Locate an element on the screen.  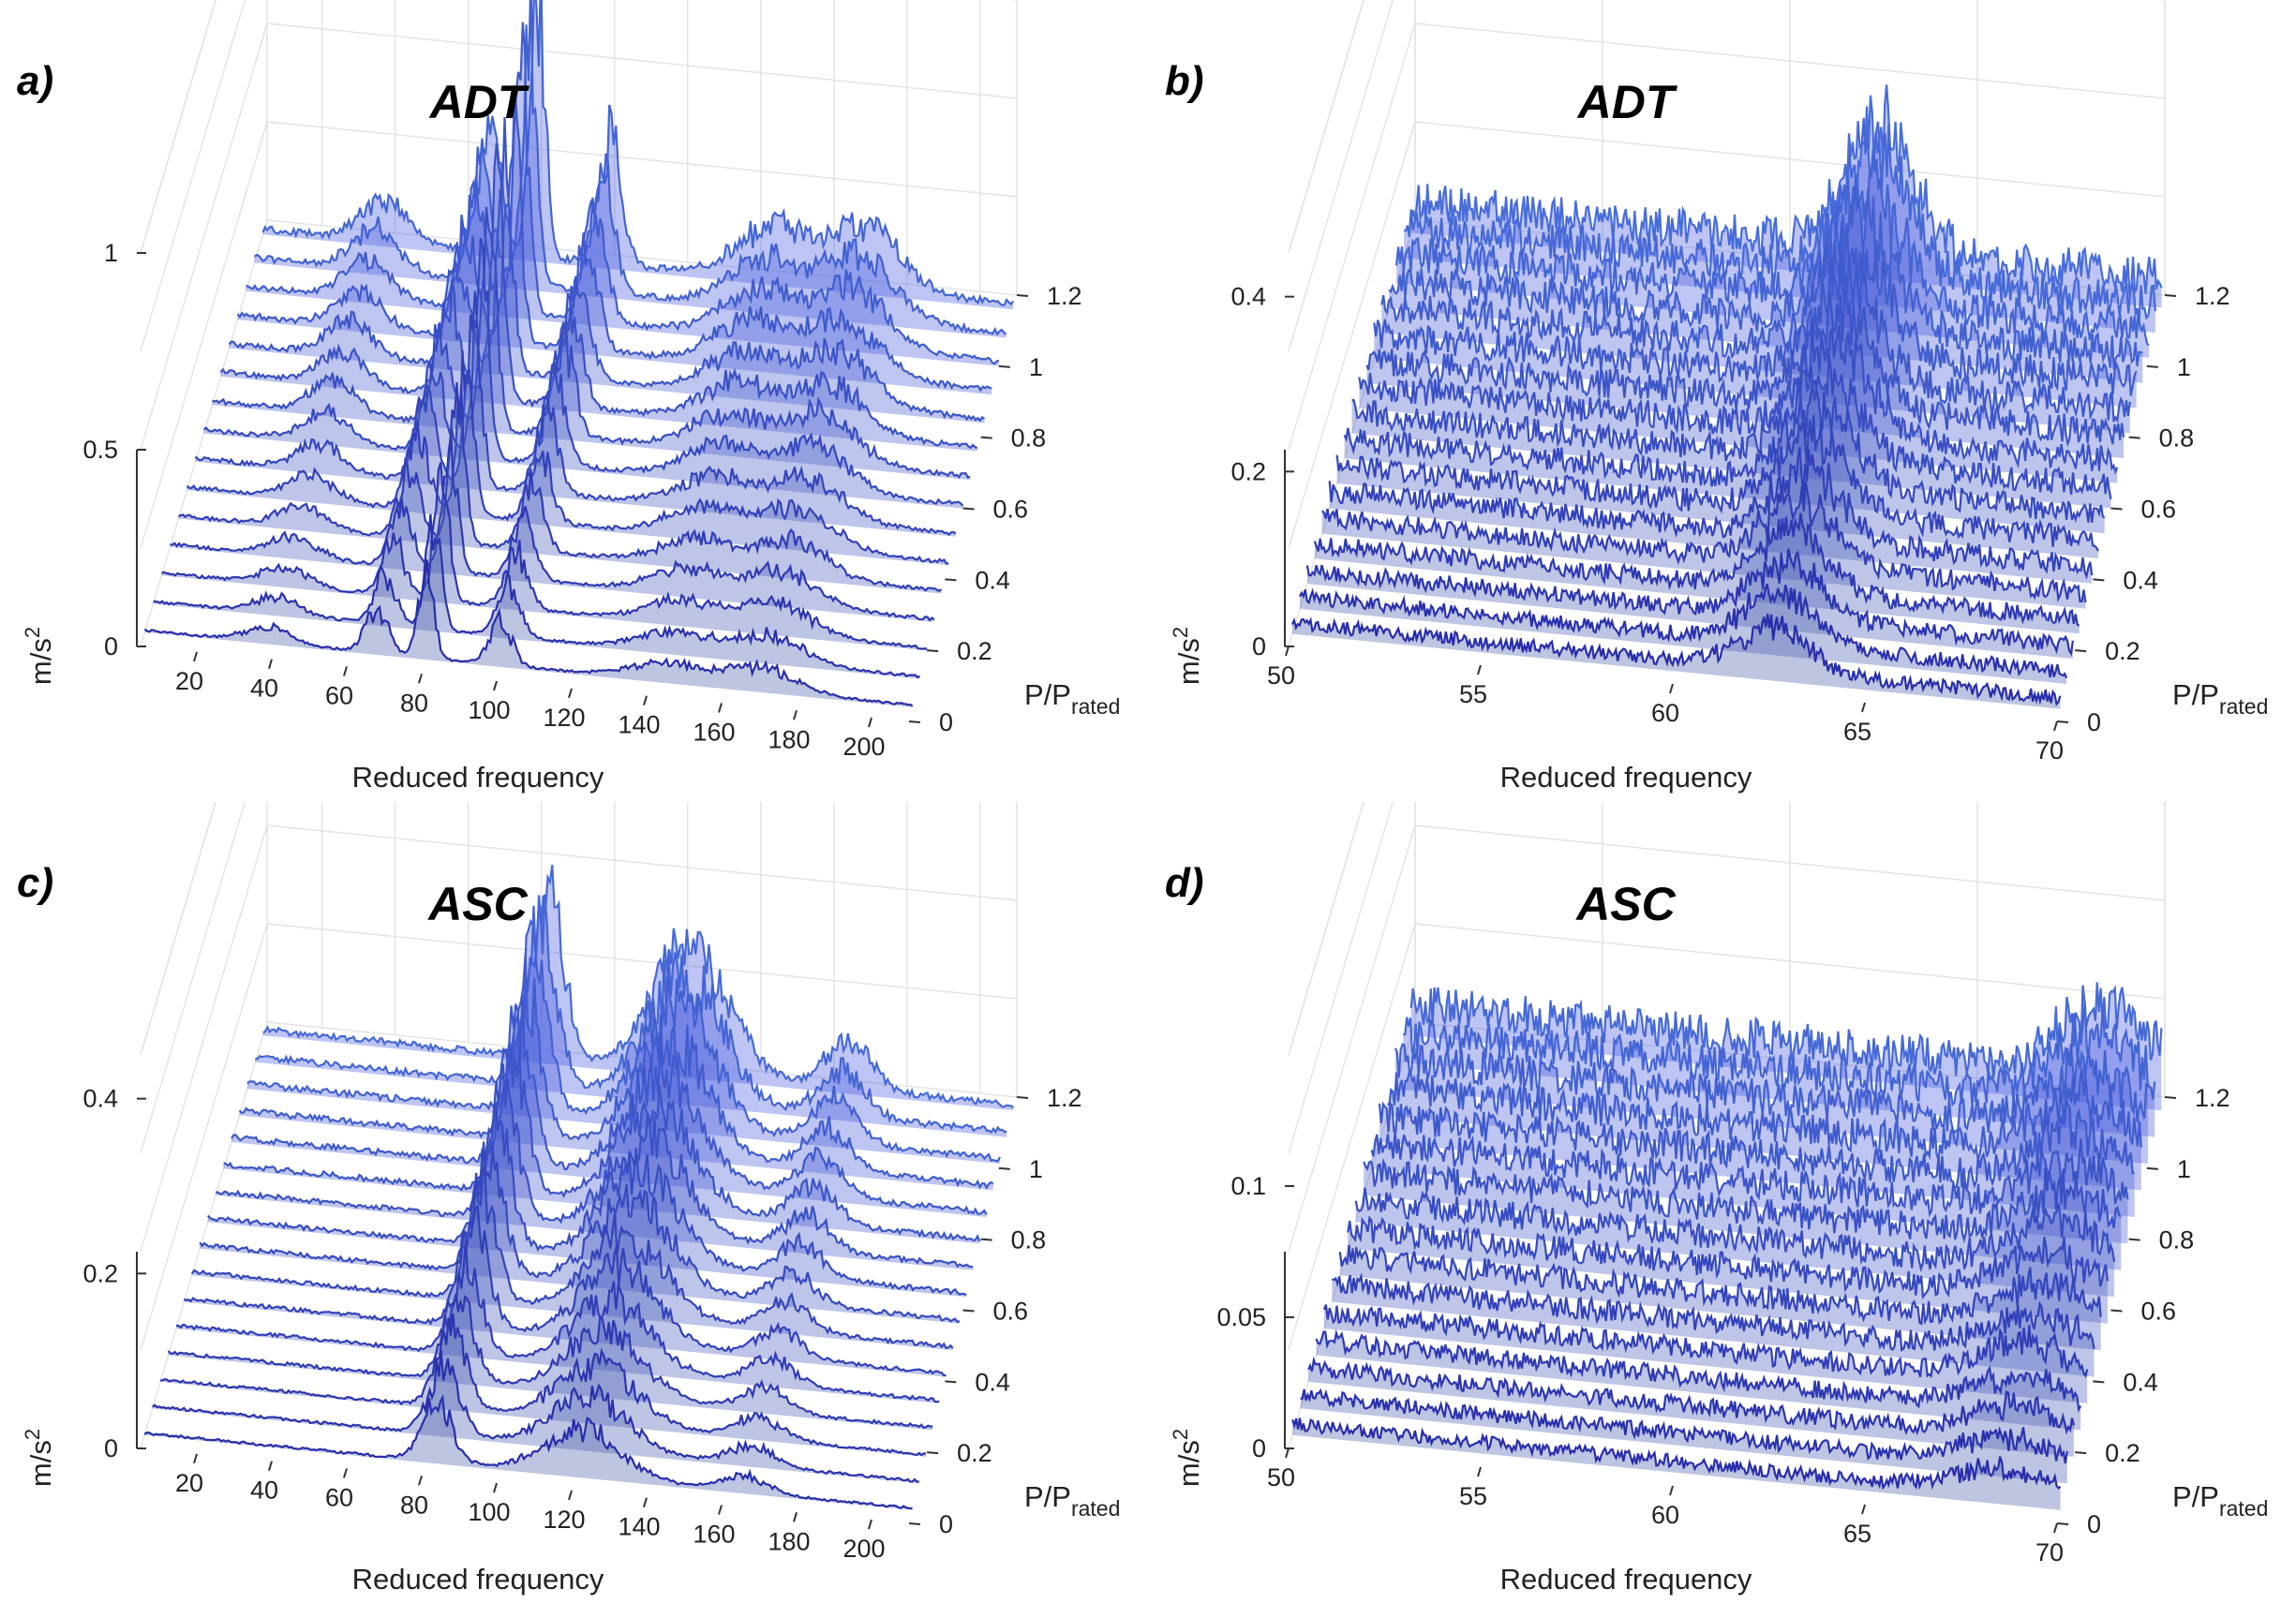
y-tick-label: 0 is located at coordinates (2094, 722).